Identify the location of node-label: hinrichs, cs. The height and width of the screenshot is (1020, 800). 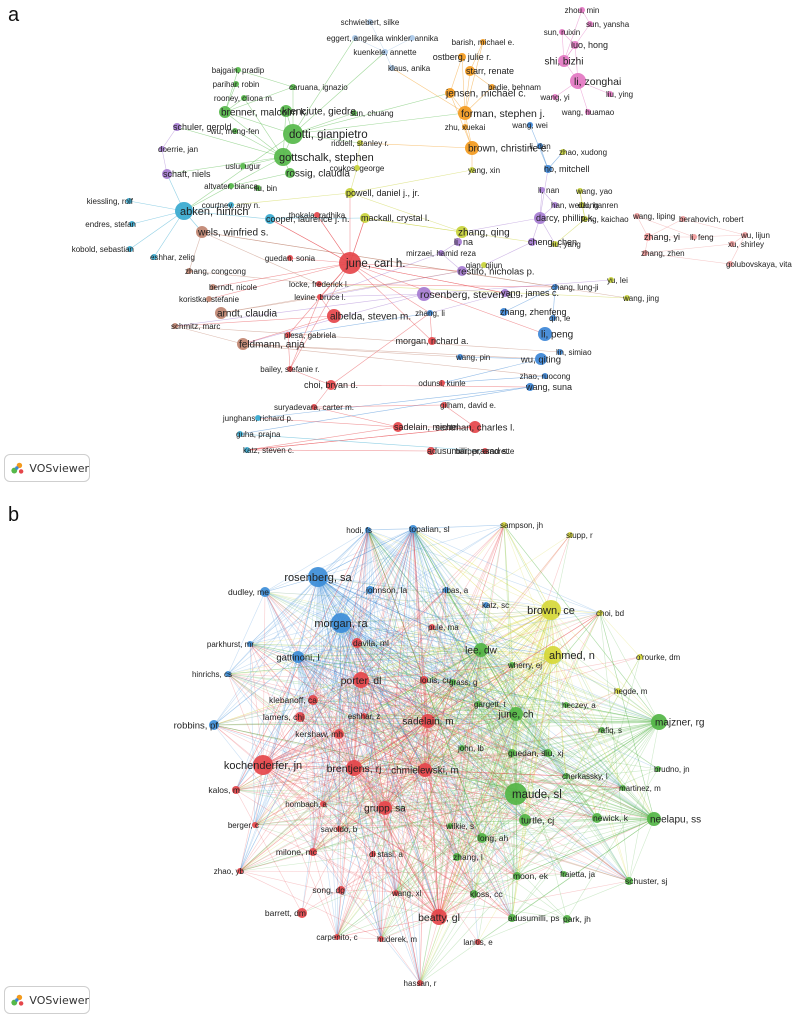
(212, 674).